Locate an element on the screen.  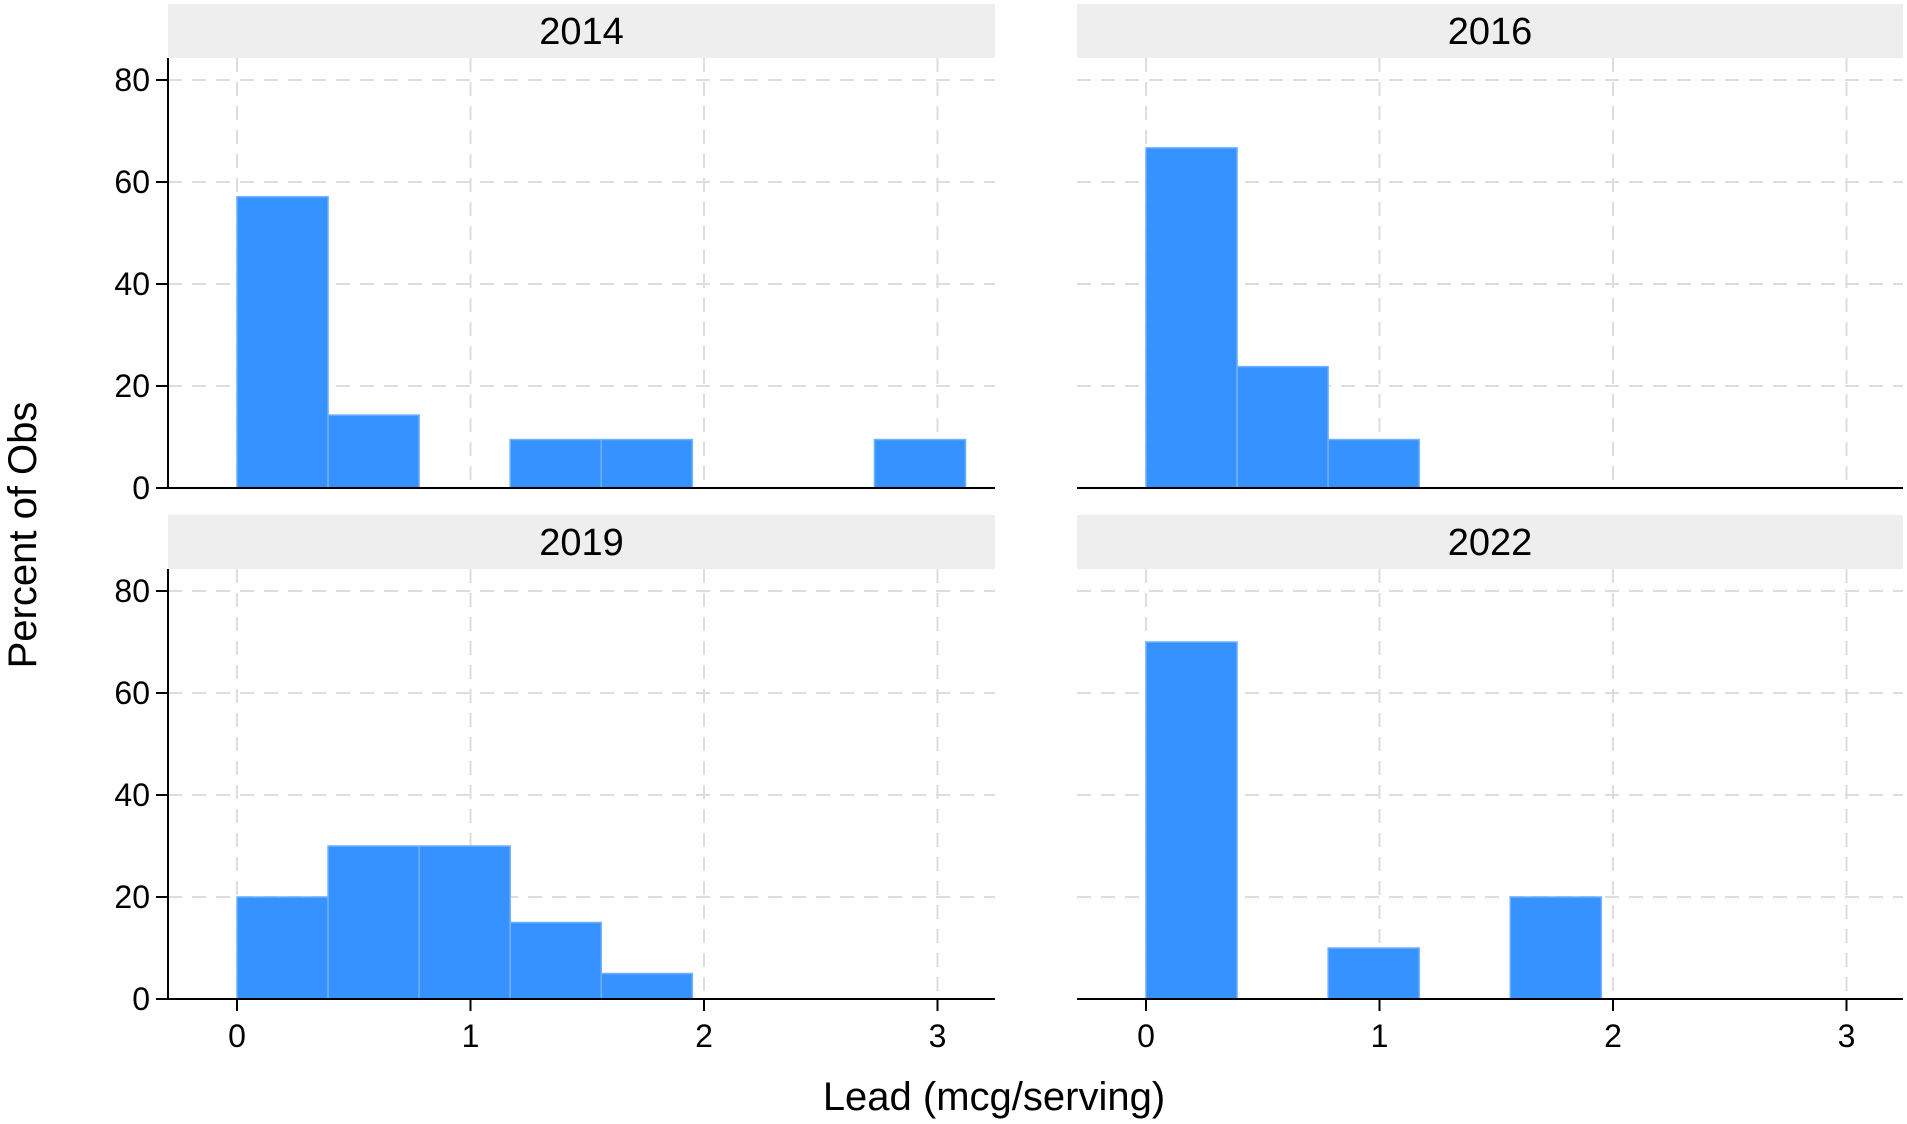
panel-title: 2019 is located at coordinates (581, 543).